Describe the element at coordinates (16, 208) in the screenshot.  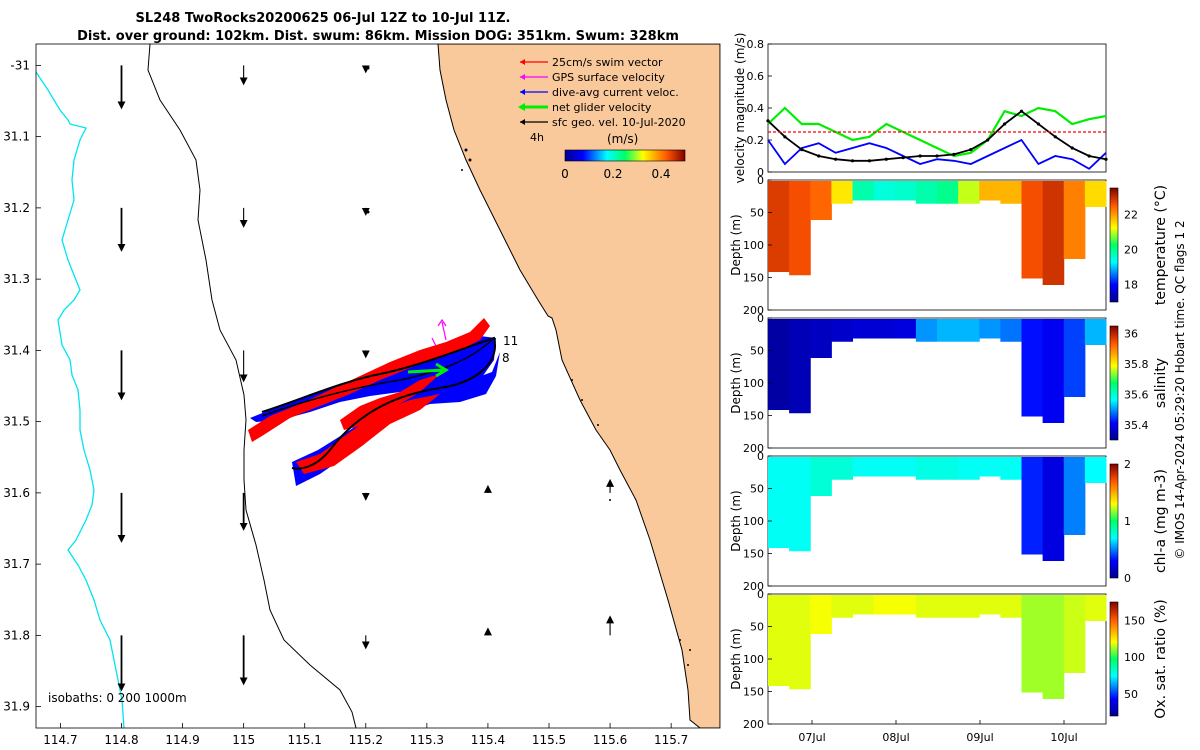
I see `map-ytick-label: 31.2` at that location.